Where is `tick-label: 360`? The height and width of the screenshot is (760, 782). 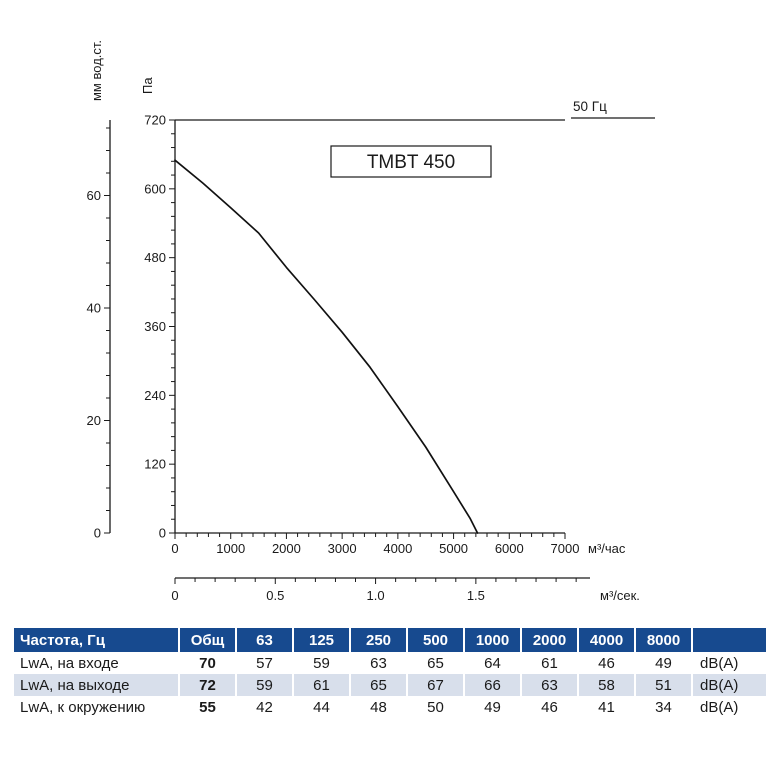
tick-label: 360 is located at coordinates (155, 326).